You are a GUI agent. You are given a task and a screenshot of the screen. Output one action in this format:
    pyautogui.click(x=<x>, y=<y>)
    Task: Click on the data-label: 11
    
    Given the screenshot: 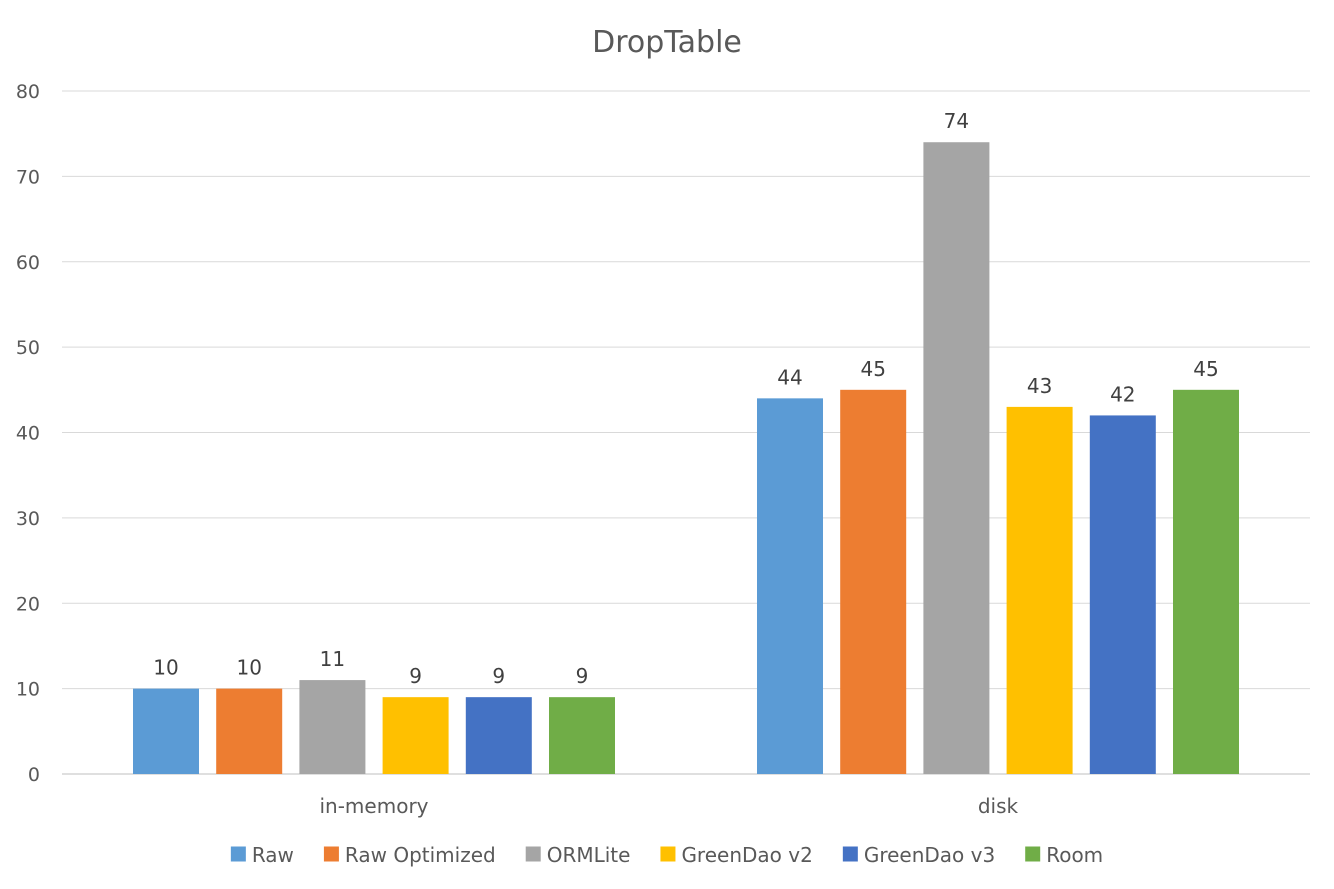 What is the action you would take?
    pyautogui.click(x=332, y=659)
    